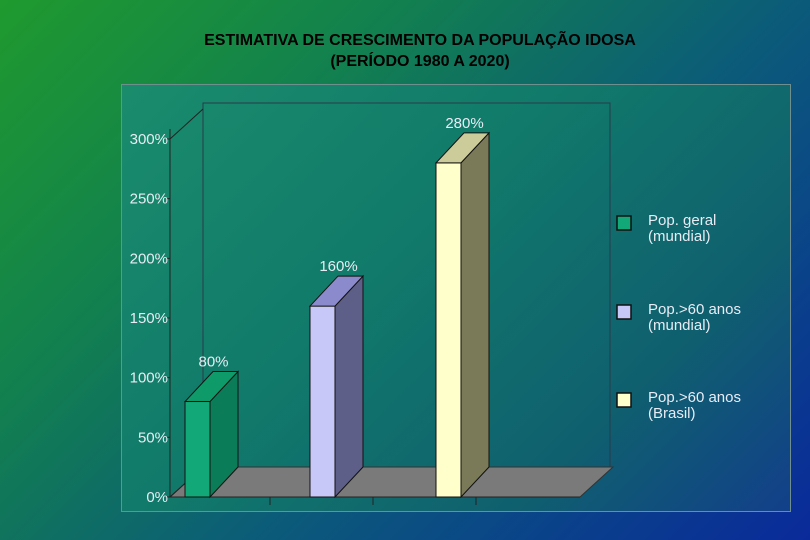  Describe the element at coordinates (420, 61) in the screenshot. I see `chart-title-line-2: (PERÍODO 1980 A 2020)` at that location.